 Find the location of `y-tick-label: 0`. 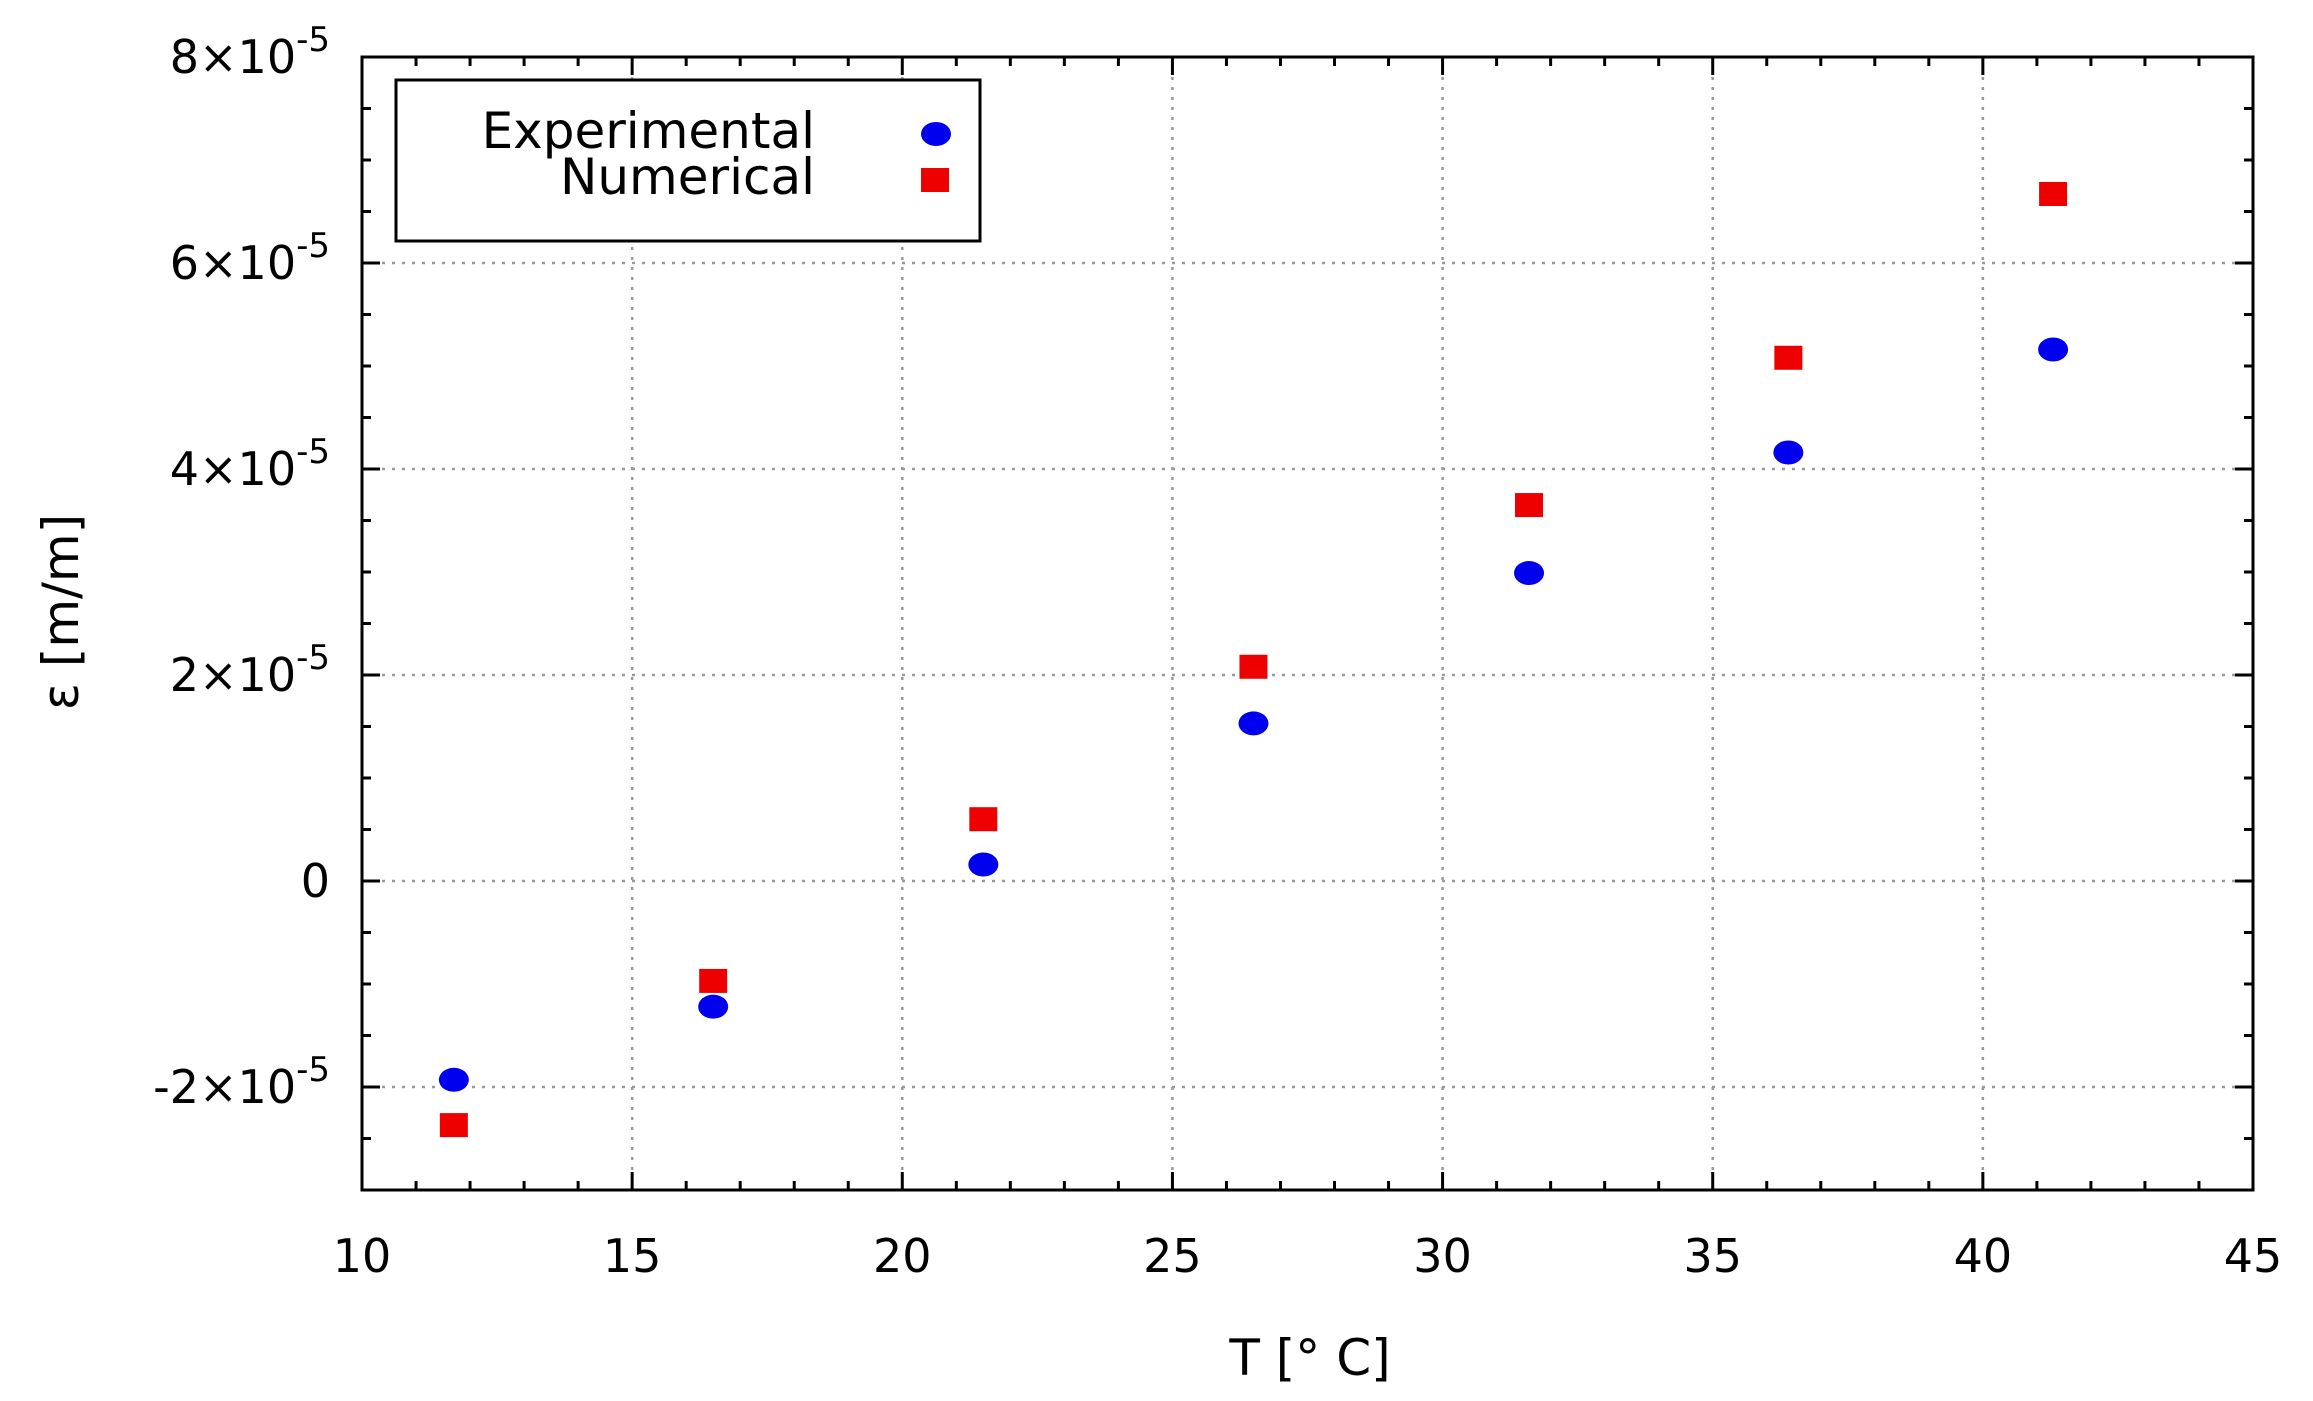

y-tick-label: 0 is located at coordinates (315, 881).